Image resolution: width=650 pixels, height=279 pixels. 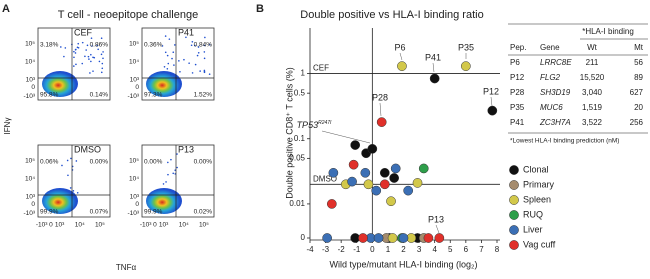 I want to click on reference-label: CEF, so click(x=321, y=68).